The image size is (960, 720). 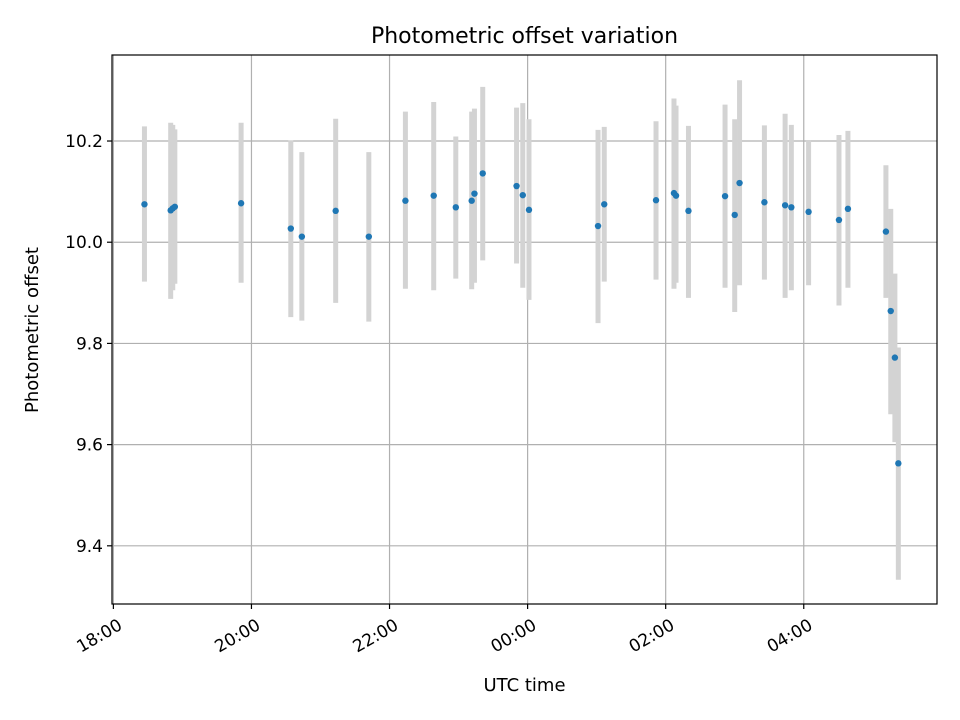 I want to click on x-axis-label: UTC time, so click(x=524, y=685).